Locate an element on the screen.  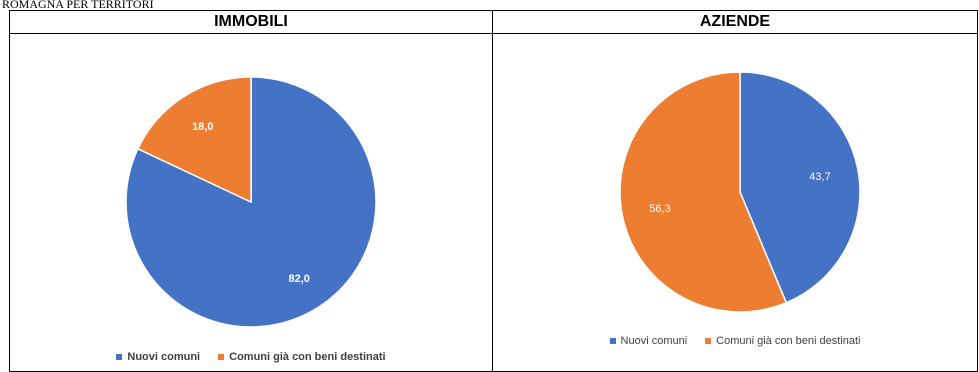
data-label: 56,3 is located at coordinates (659, 209).